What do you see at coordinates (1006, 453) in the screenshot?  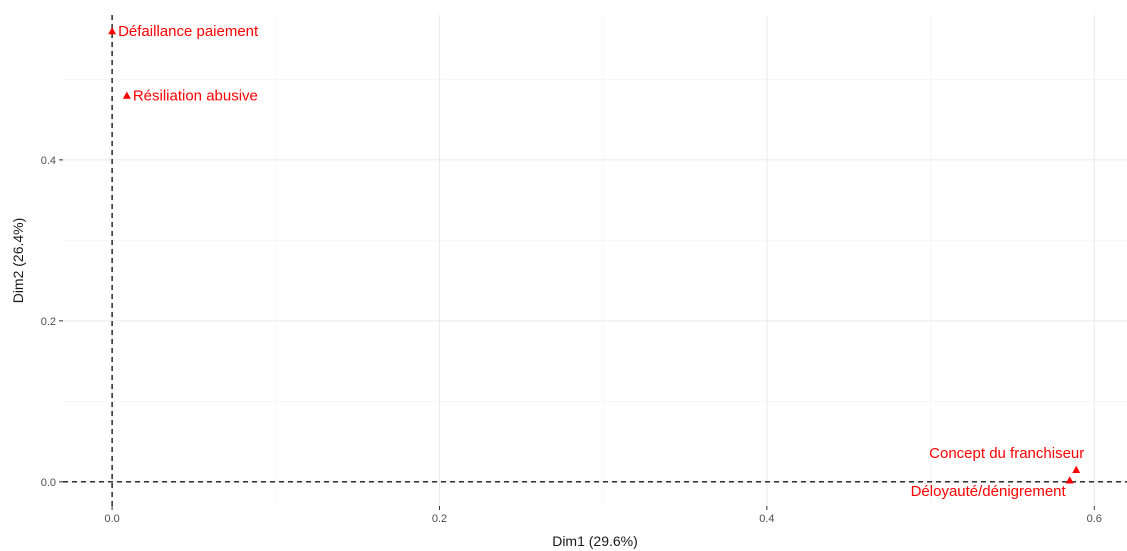 I see `point-label: Concept du franchiseur` at bounding box center [1006, 453].